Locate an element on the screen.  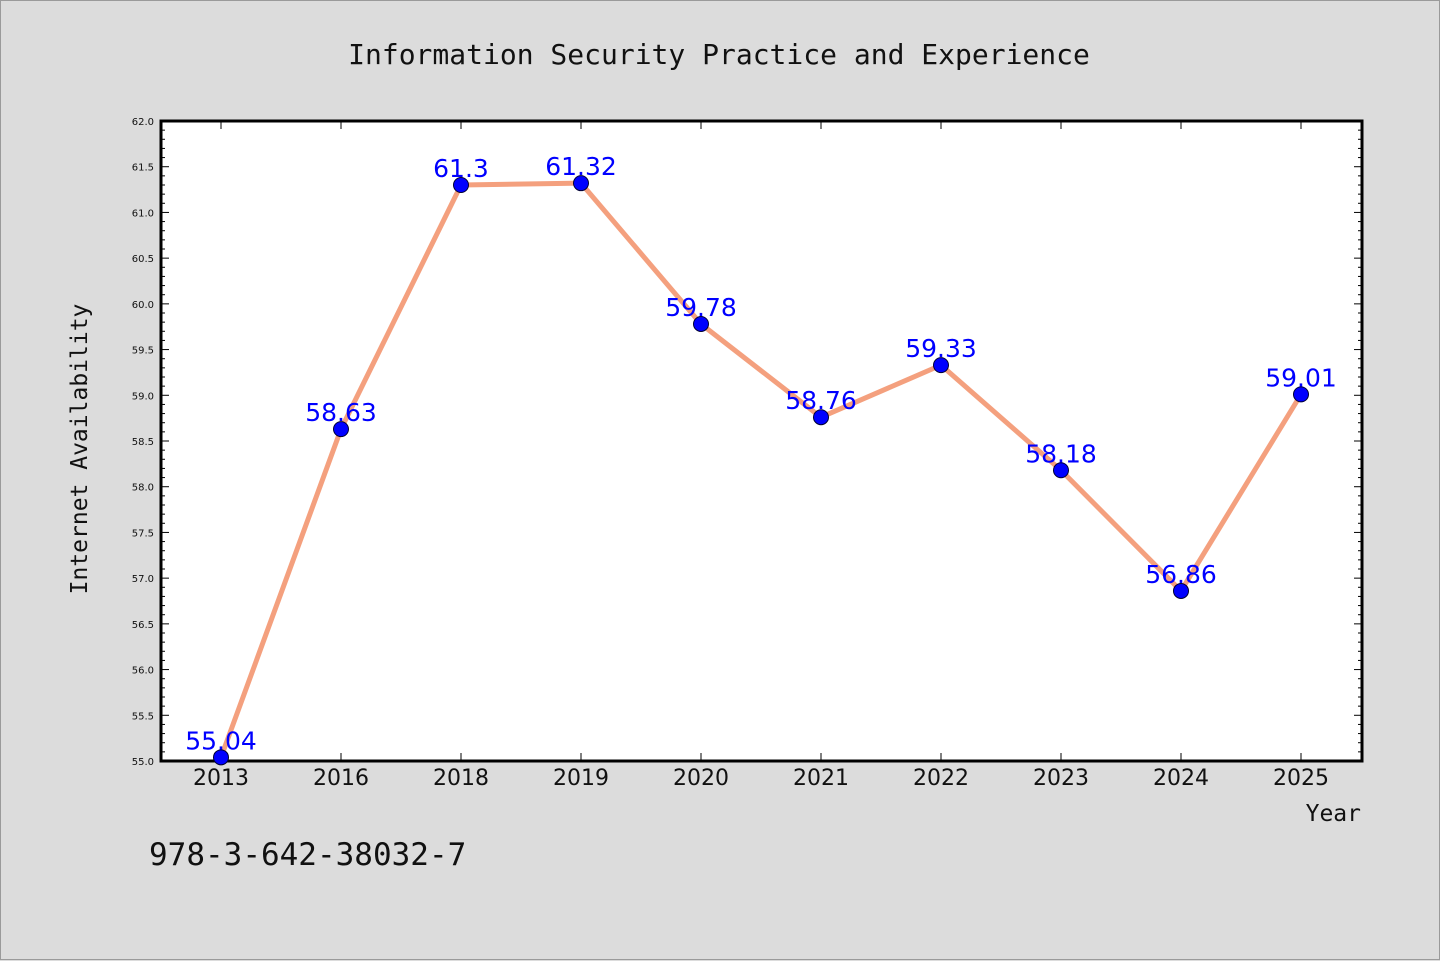
y-tick-label: 61.5 is located at coordinates (143, 168).